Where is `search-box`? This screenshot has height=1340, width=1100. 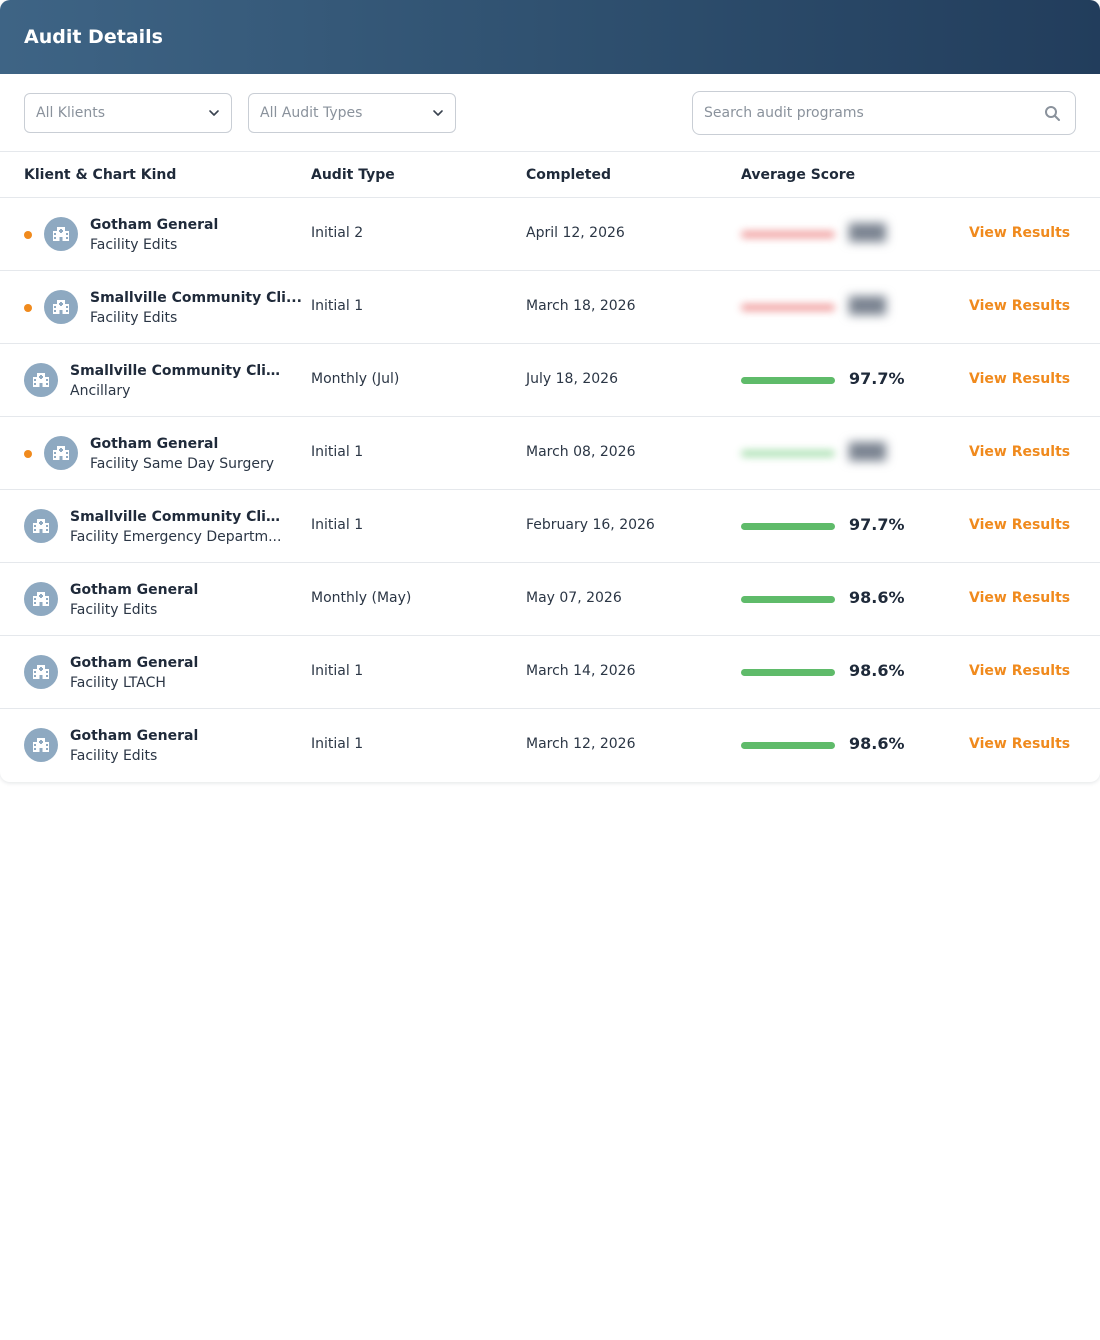 search-box is located at coordinates (884, 113).